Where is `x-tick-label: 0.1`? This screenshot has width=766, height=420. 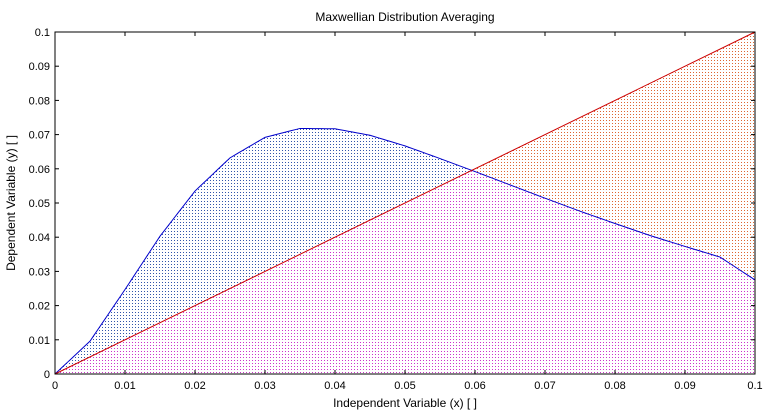 x-tick-label: 0.1 is located at coordinates (754, 386).